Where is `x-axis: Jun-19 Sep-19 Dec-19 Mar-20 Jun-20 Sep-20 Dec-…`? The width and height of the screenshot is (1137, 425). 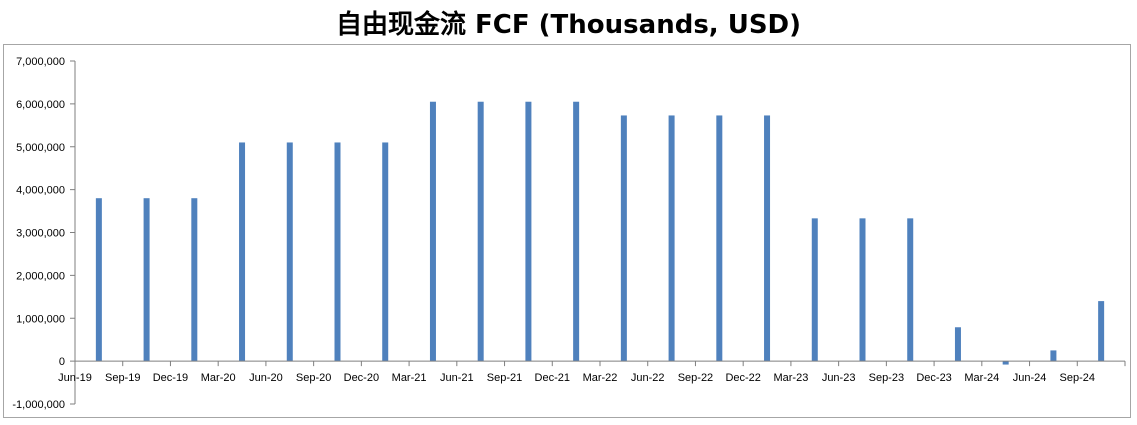
x-axis: Jun-19 Sep-19 Dec-19 Mar-20 Jun-20 Sep-20 Dec-… is located at coordinates (592, 372).